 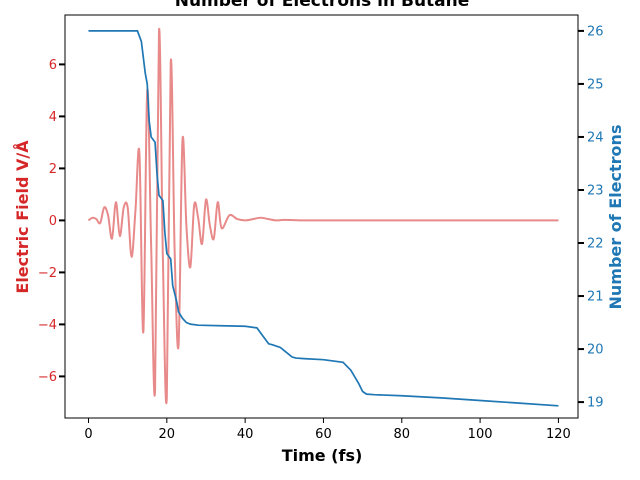 I want to click on left-tick-label: 2, so click(x=53, y=169).